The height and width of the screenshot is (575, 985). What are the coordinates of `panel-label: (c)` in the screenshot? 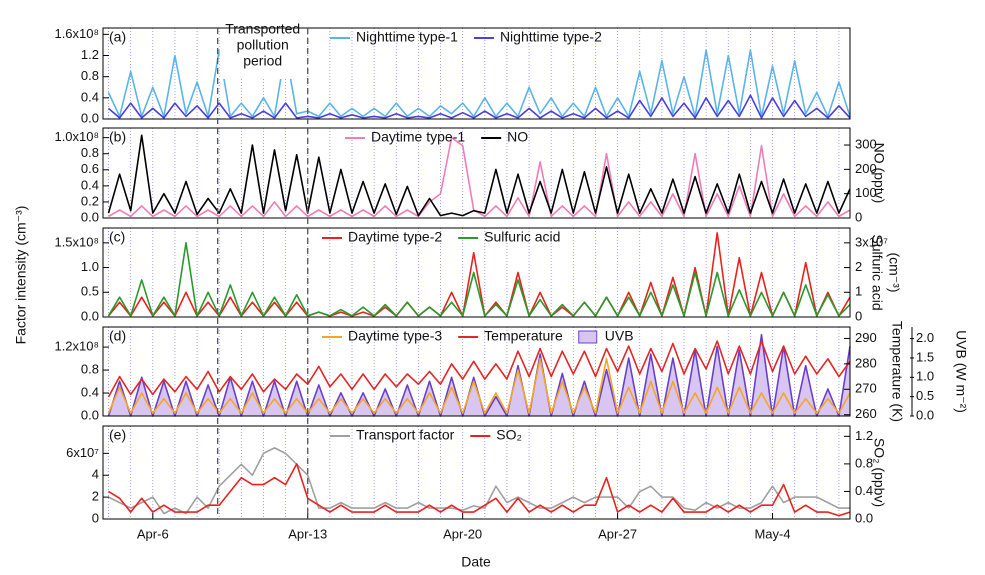 It's located at (117, 237).